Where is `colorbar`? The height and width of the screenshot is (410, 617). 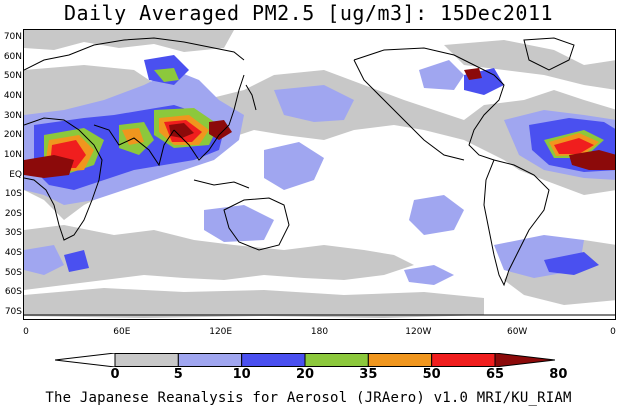 colorbar is located at coordinates (305, 360).